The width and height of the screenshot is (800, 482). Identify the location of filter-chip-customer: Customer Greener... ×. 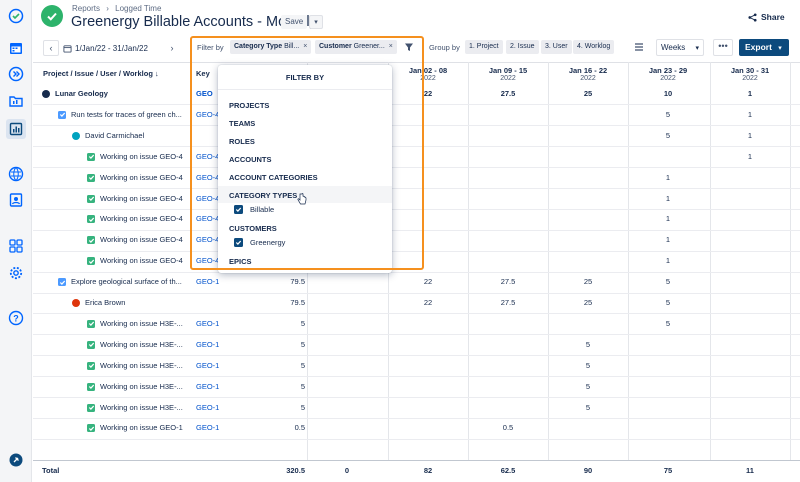
(356, 47).